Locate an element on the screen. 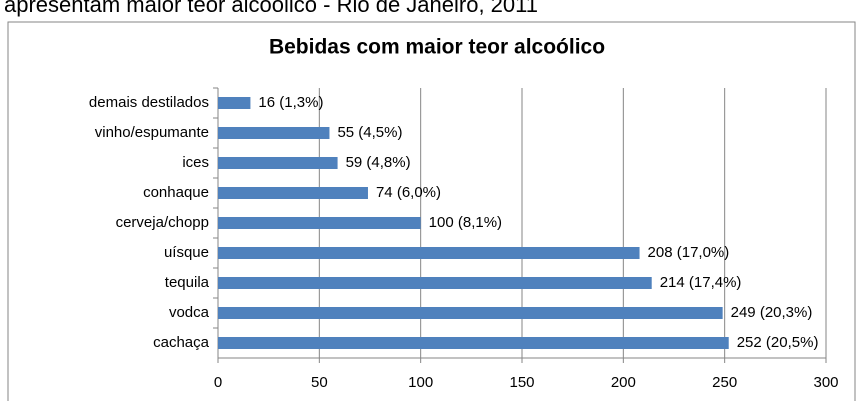 The width and height of the screenshot is (865, 401). y-tick-label: cachaça is located at coordinates (181, 342).